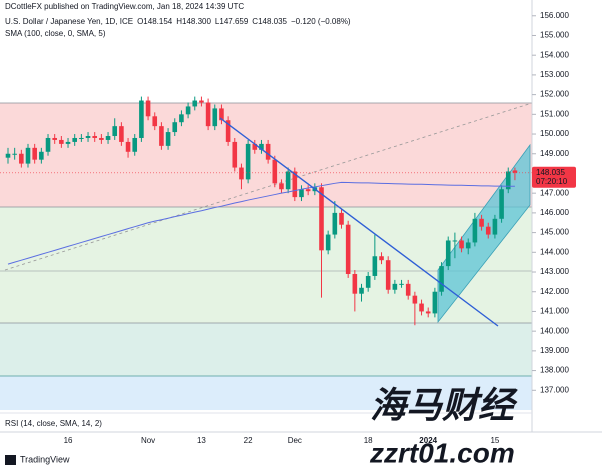 This screenshot has width=602, height=470. What do you see at coordinates (266, 349) in the screenshot?
I see `zone-teal` at bounding box center [266, 349].